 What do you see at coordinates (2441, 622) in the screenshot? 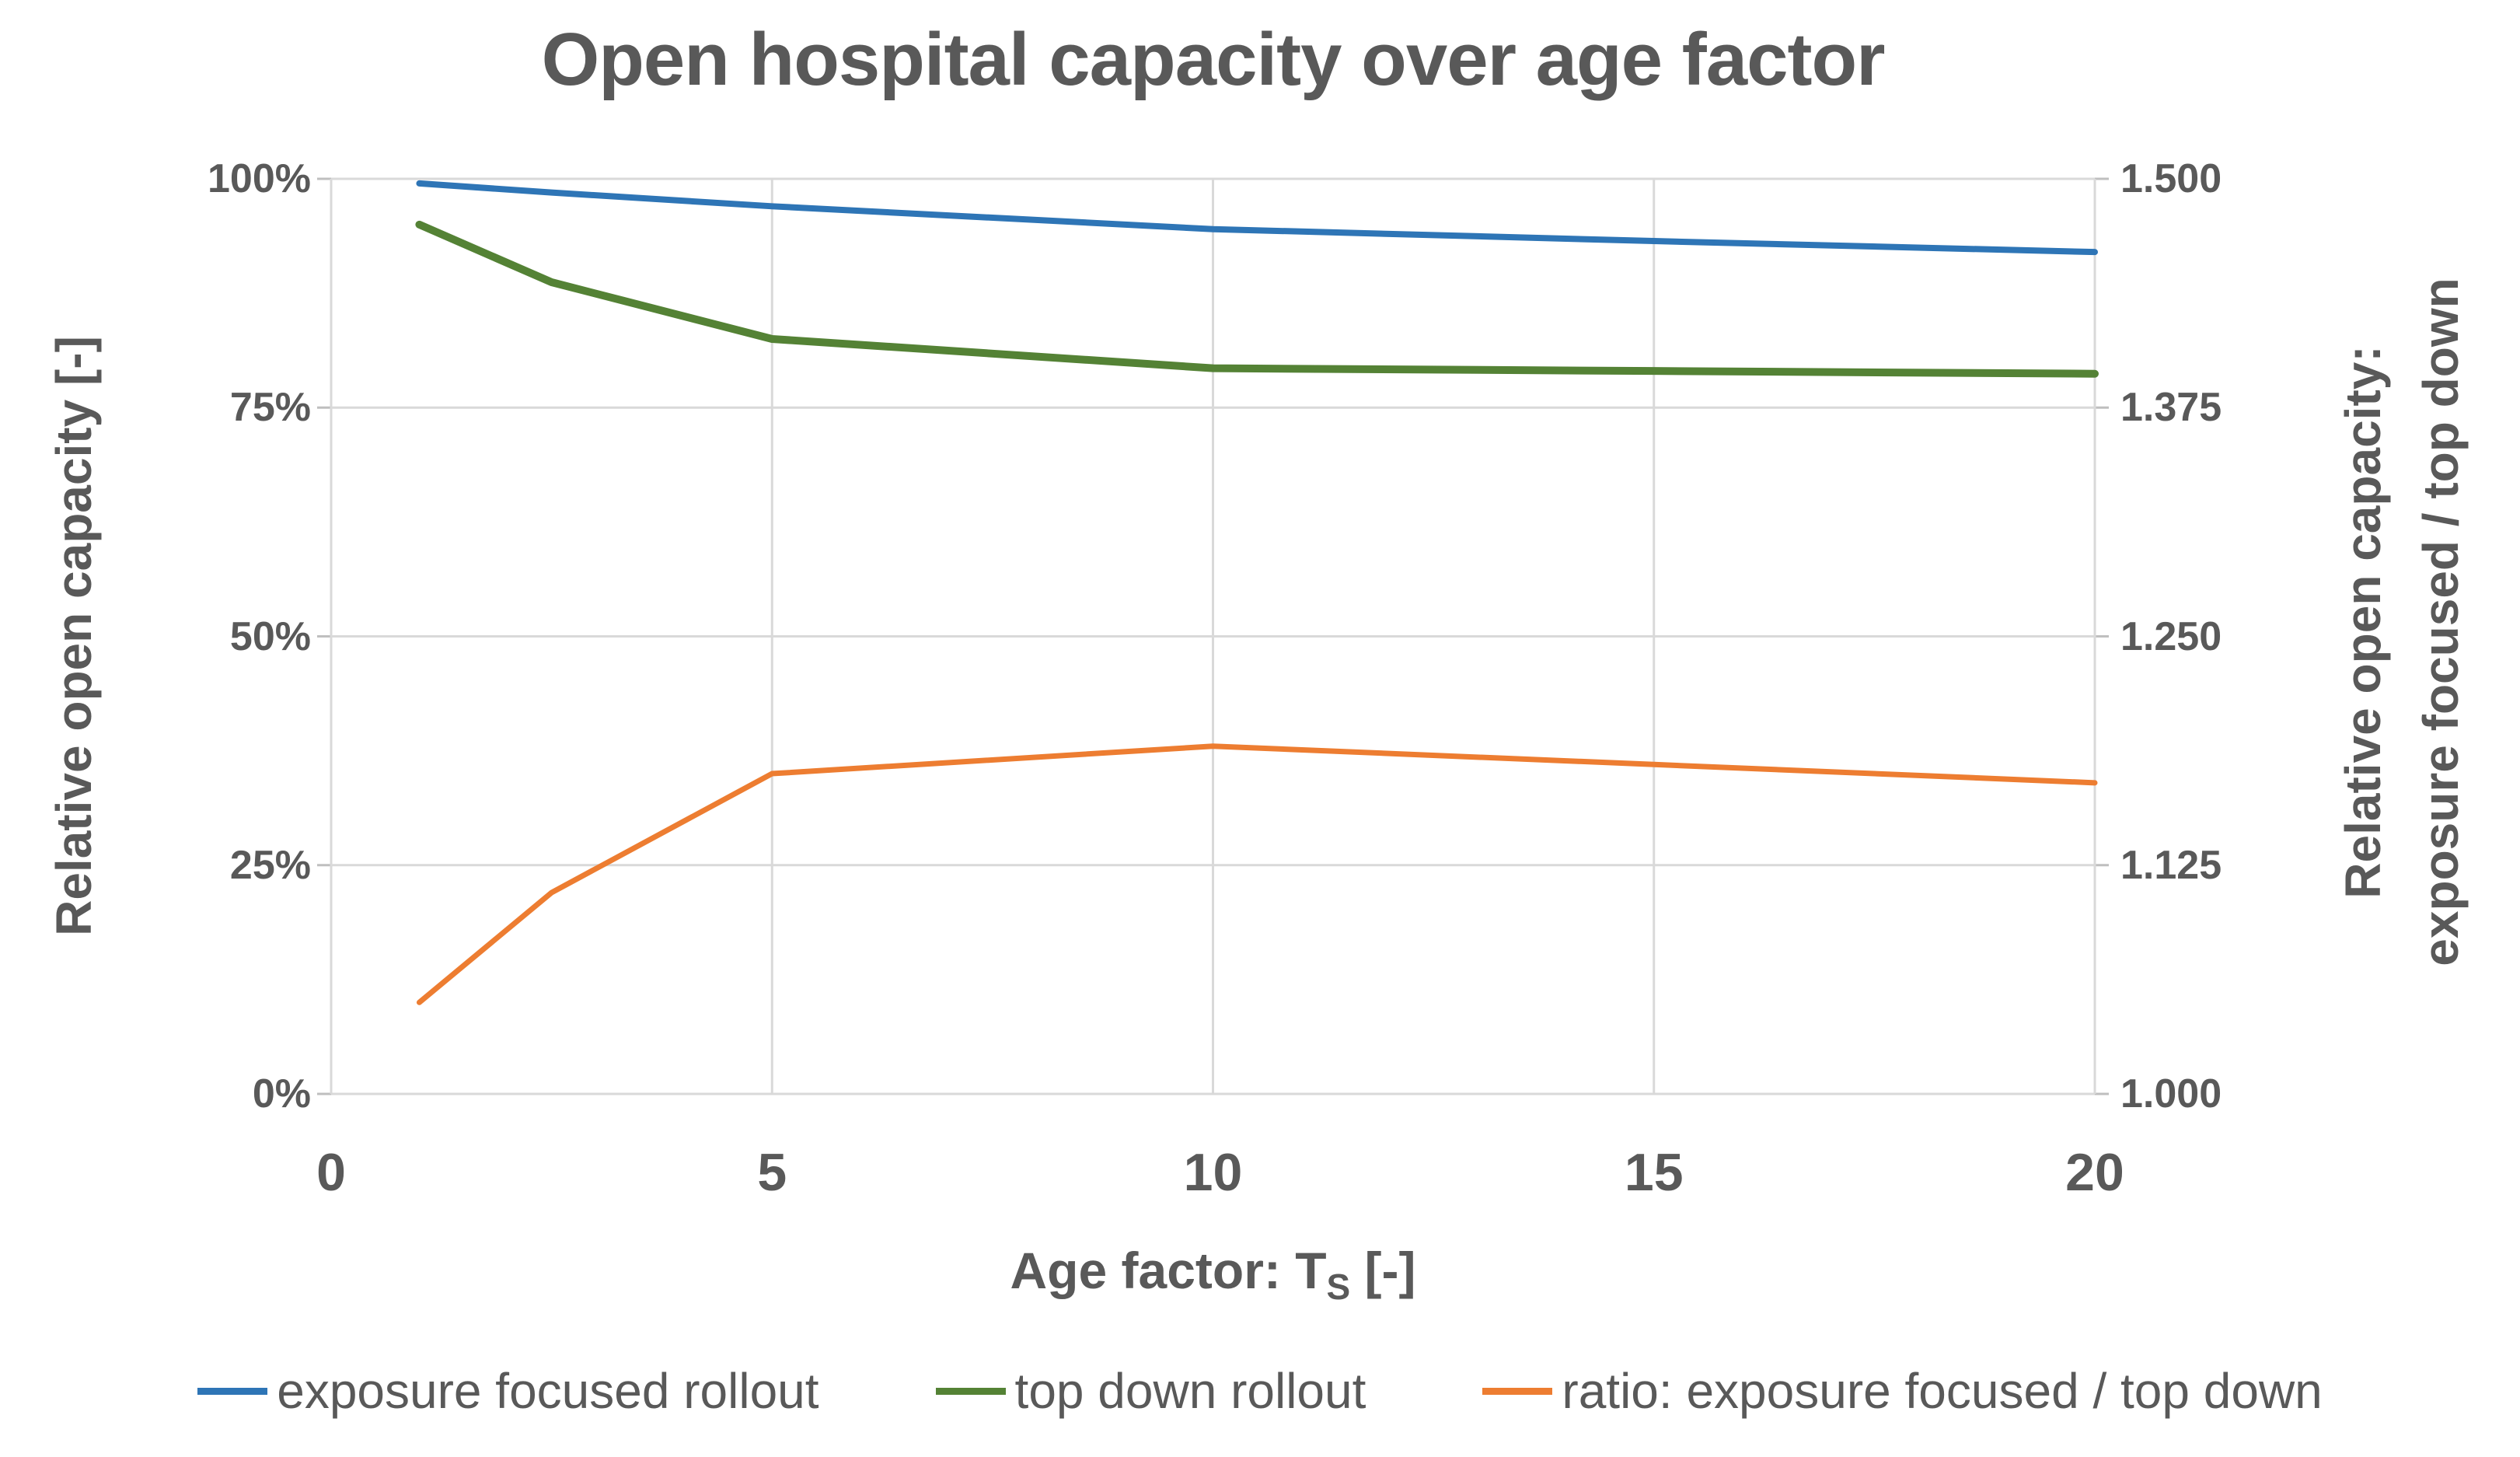
I see `right-axis-title-line2: exposure focused / top down` at bounding box center [2441, 622].